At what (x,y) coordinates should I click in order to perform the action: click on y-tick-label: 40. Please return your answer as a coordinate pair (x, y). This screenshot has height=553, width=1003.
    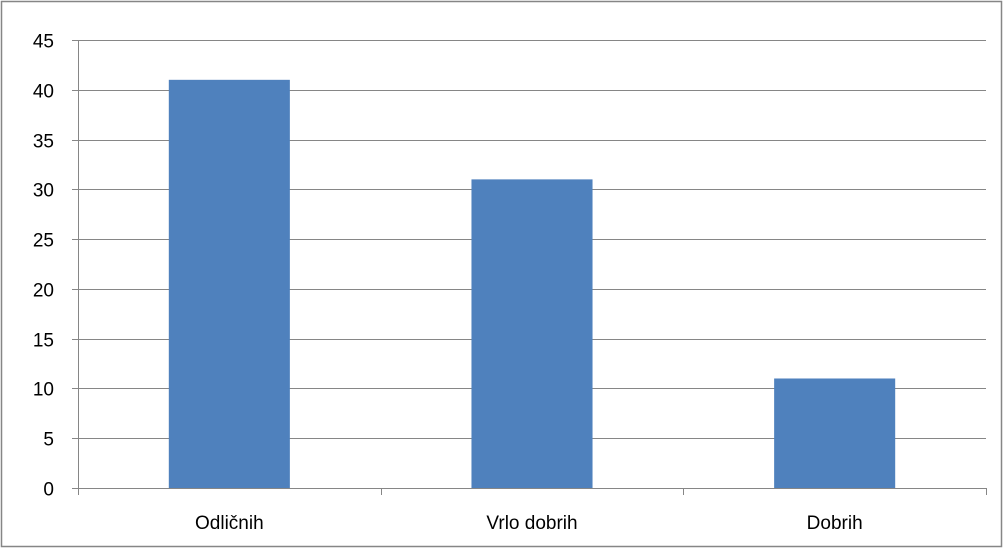
    Looking at the image, I should click on (43, 92).